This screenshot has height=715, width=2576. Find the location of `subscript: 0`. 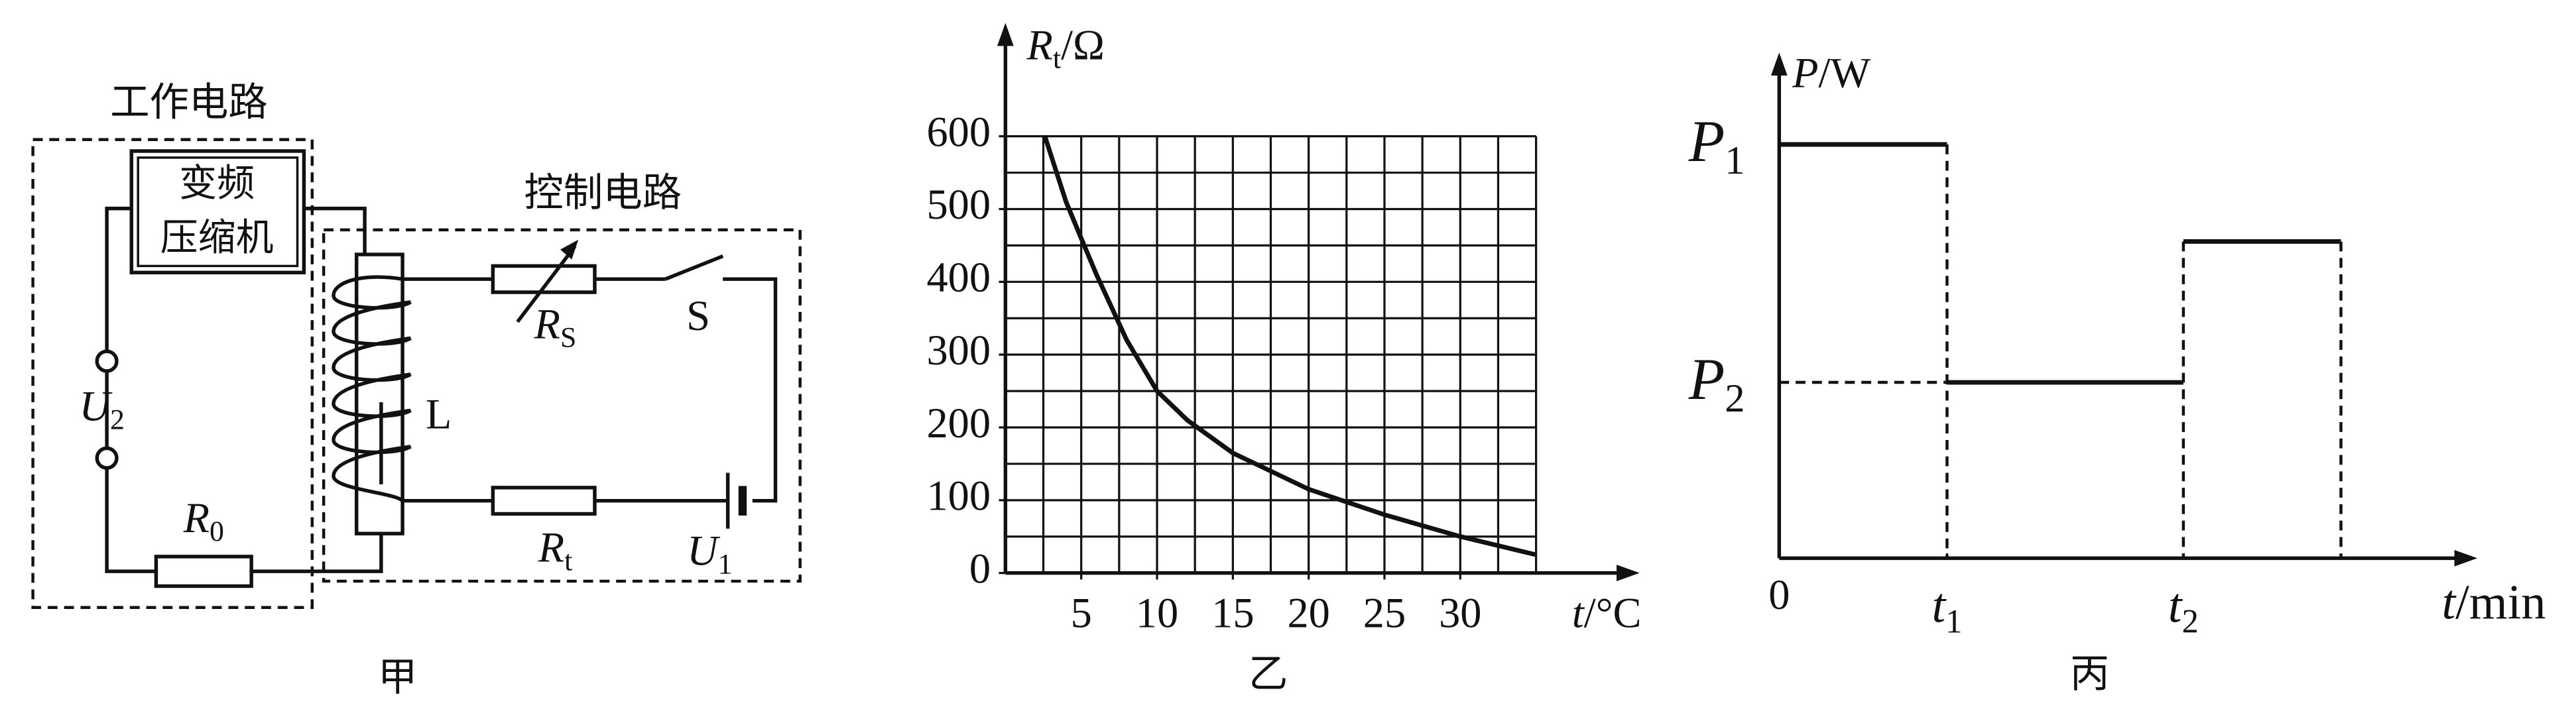

subscript: 0 is located at coordinates (217, 531).